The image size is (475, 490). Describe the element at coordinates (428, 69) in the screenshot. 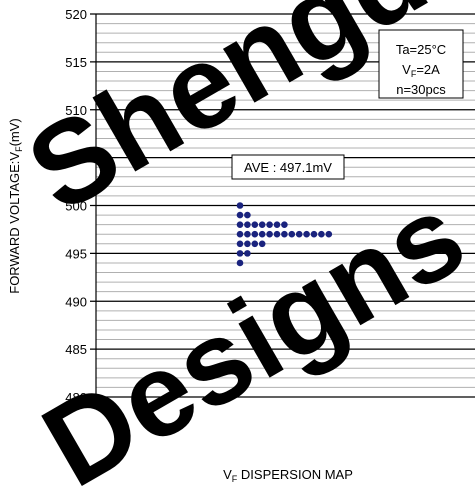

I see `condition-vf-rest: =2A` at that location.